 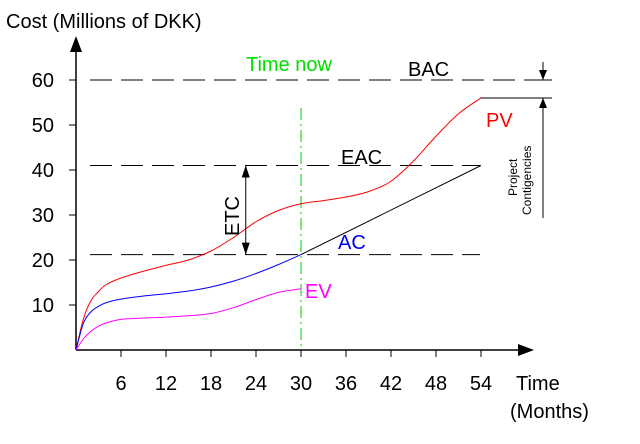 What do you see at coordinates (43, 81) in the screenshot?
I see `y-tick-label: 60` at bounding box center [43, 81].